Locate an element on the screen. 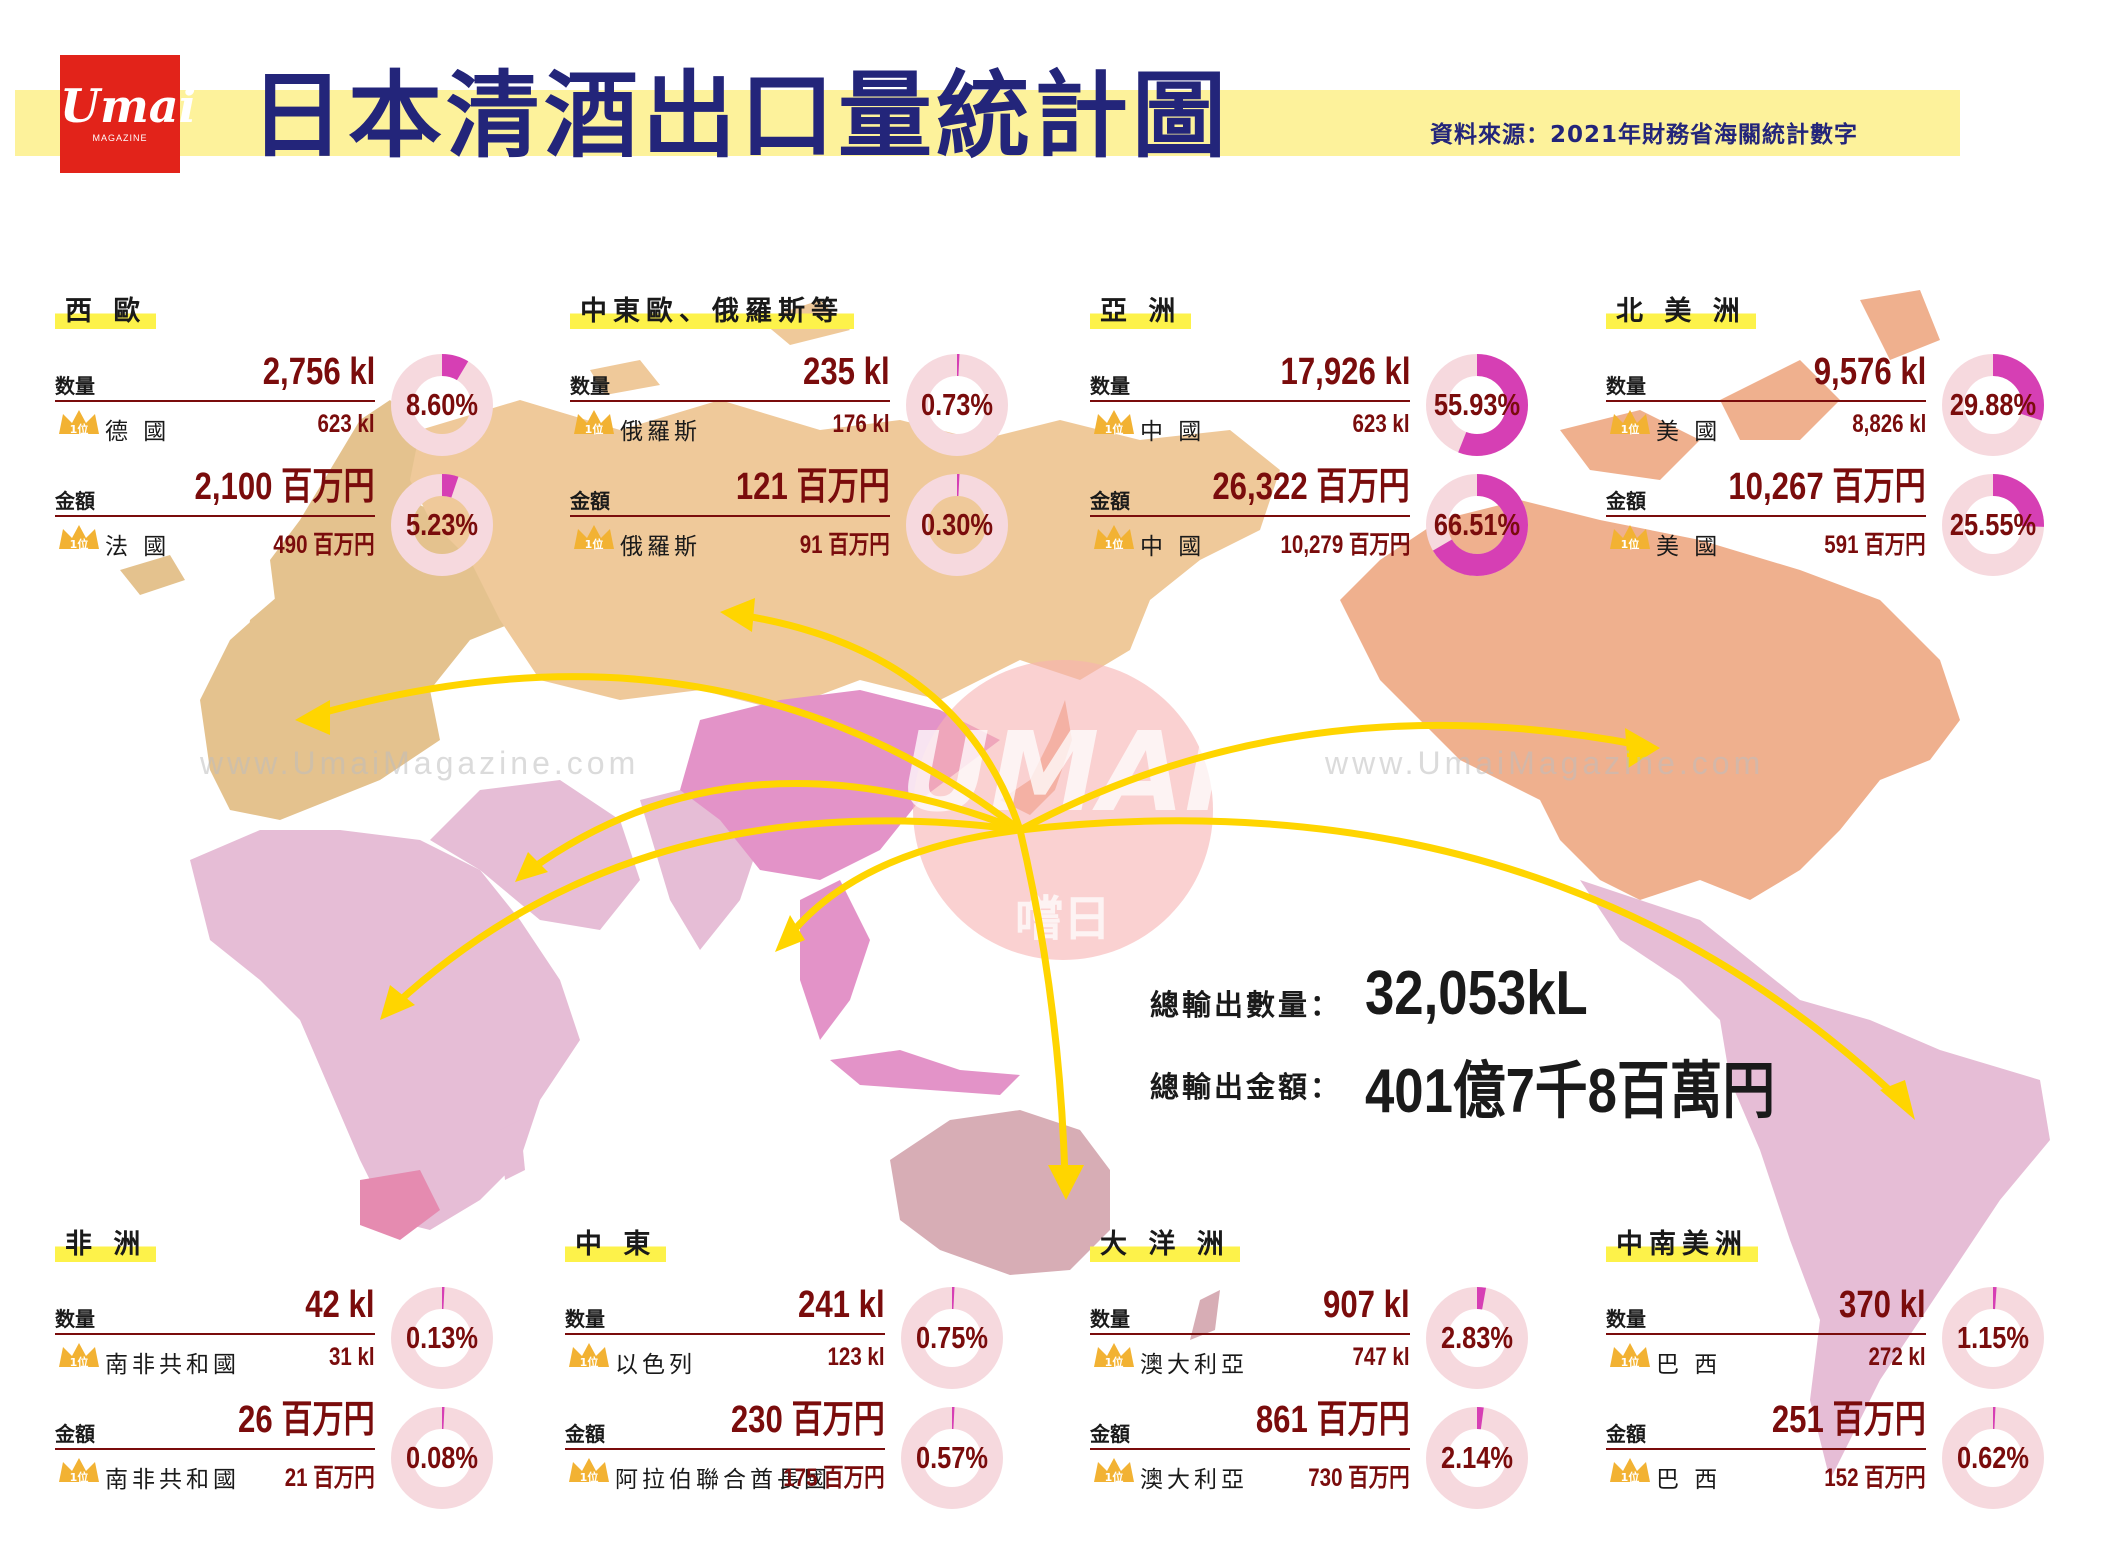 The image size is (2114, 1565). watermark-url-left: www.UmaiMagazine.com is located at coordinates (420, 763).